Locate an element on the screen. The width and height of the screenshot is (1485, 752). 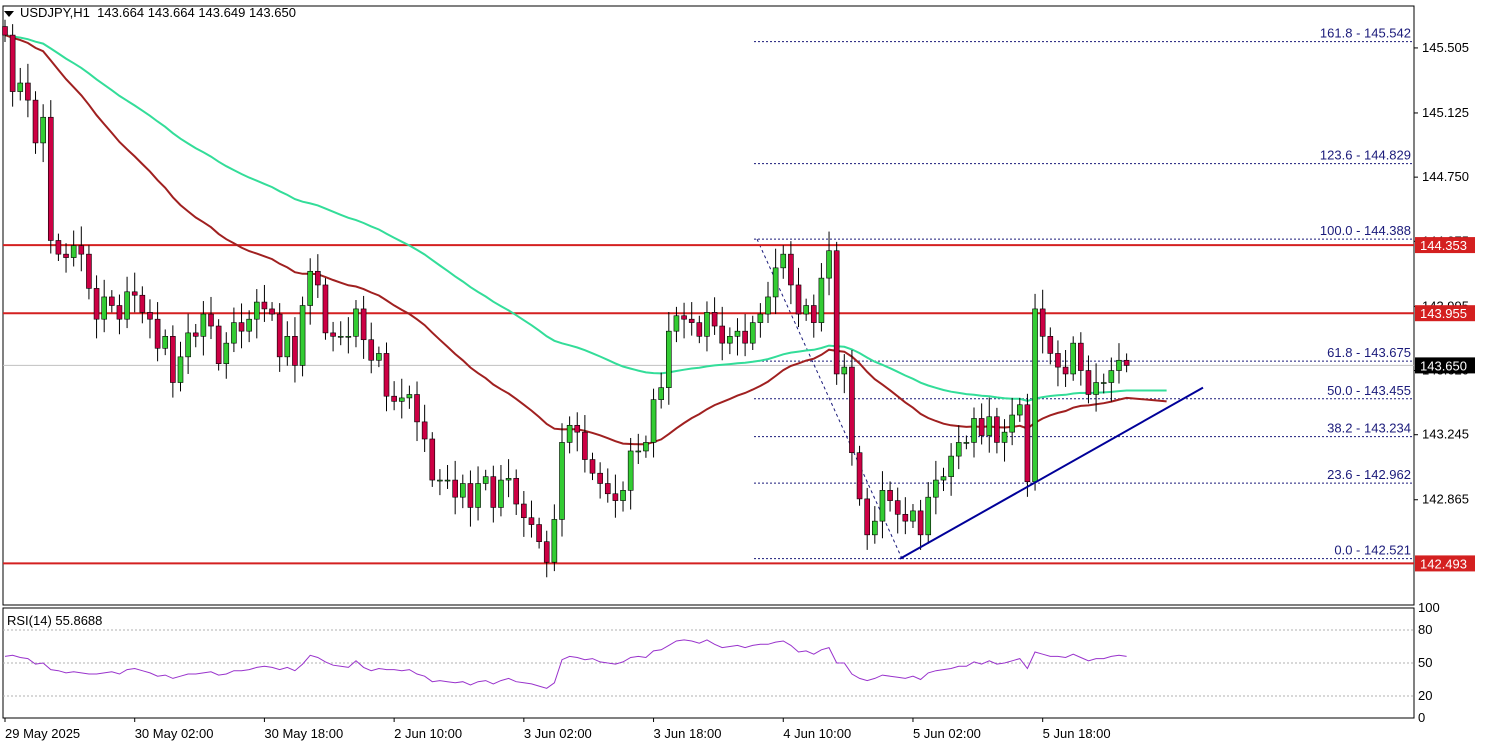
time-tick-label: 4 Jun 10:00 is located at coordinates (817, 733).